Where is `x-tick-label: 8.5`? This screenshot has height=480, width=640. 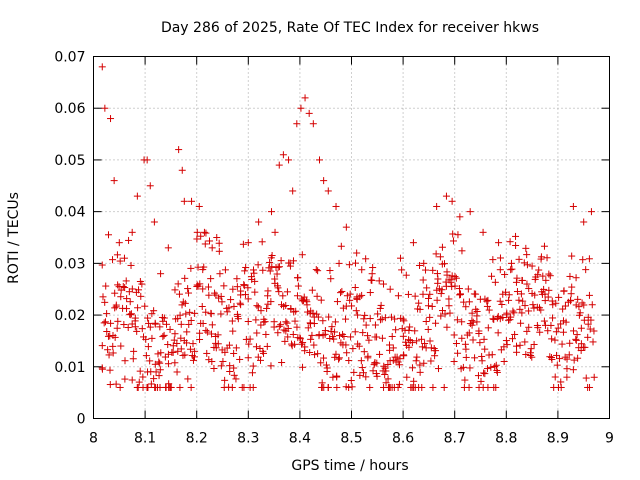
x-tick-label: 8.5 is located at coordinates (351, 439).